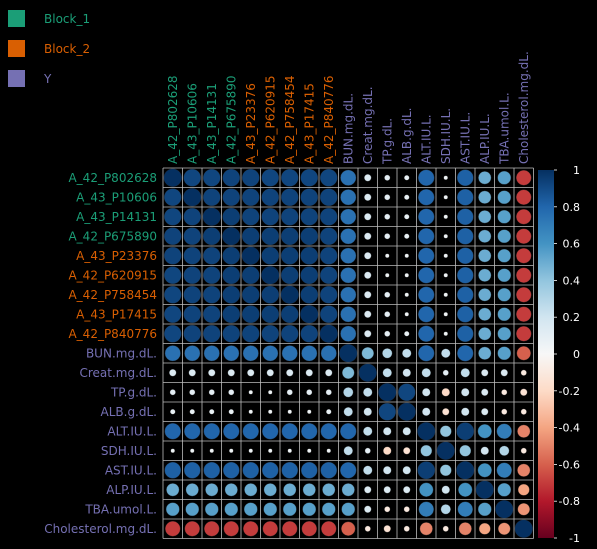 The image size is (597, 549). I want to click on col-label-a-42-p802628: A_42_P802628, so click(173, 119).